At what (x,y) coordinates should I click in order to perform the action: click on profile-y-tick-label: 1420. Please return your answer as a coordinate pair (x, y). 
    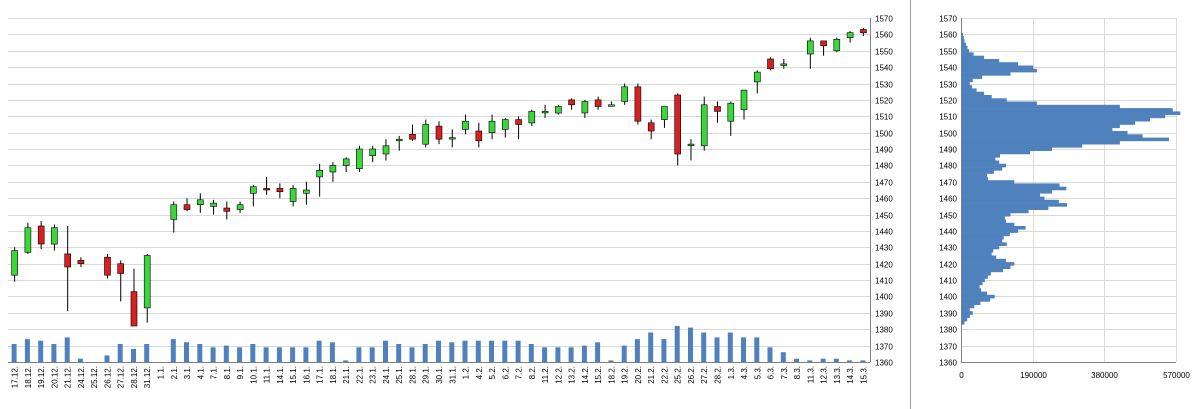
    Looking at the image, I should click on (948, 265).